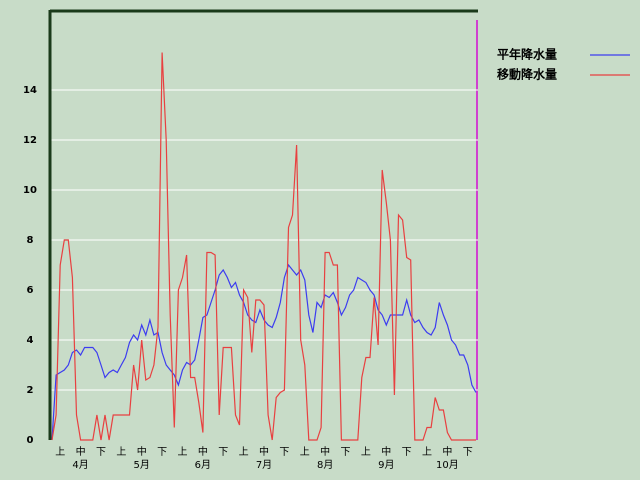  I want to click on y-tick-label: 12, so click(30, 140).